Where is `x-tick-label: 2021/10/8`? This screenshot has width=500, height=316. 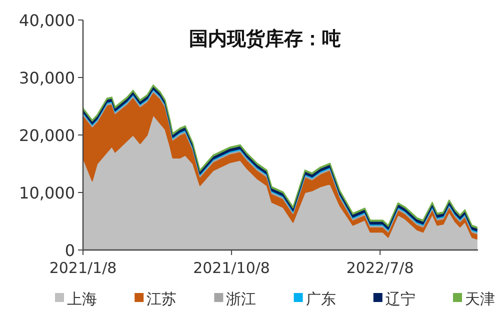
x-tick-label: 2021/10/8 is located at coordinates (231, 268).